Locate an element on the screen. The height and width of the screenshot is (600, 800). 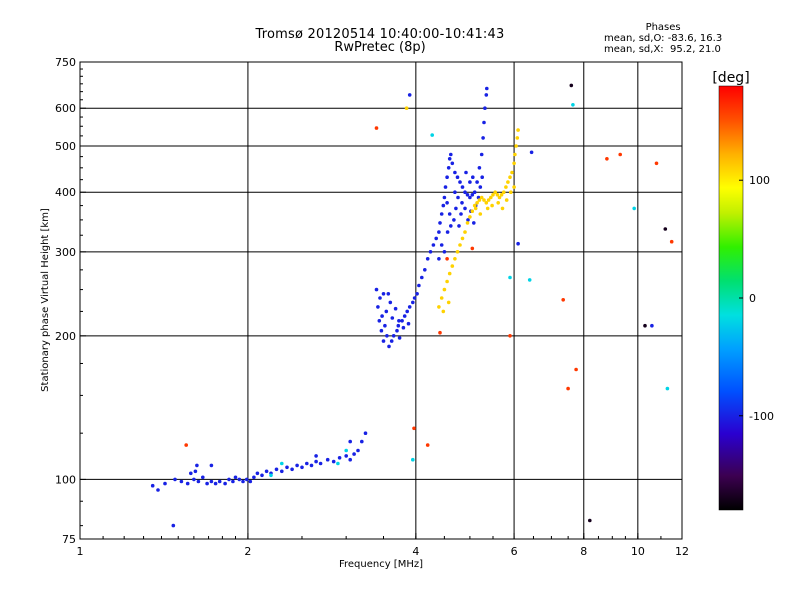
chart-title: Tromsø 20120514 10:40:00-10:41:43 is located at coordinates (380, 34).